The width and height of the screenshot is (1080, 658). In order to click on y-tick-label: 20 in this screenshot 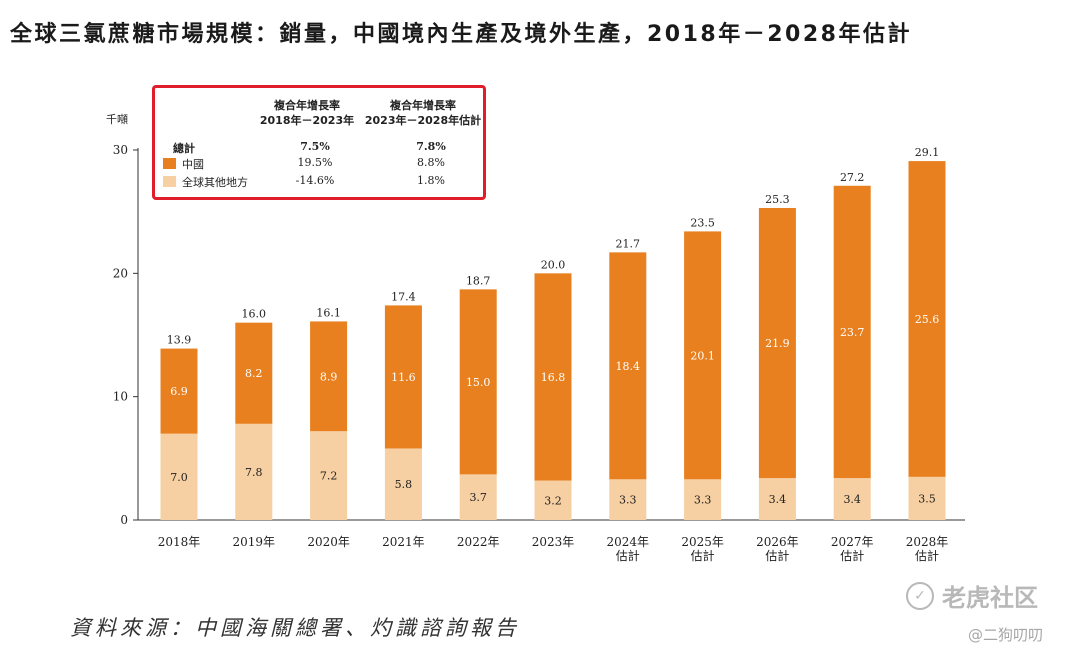, I will do `click(120, 273)`.